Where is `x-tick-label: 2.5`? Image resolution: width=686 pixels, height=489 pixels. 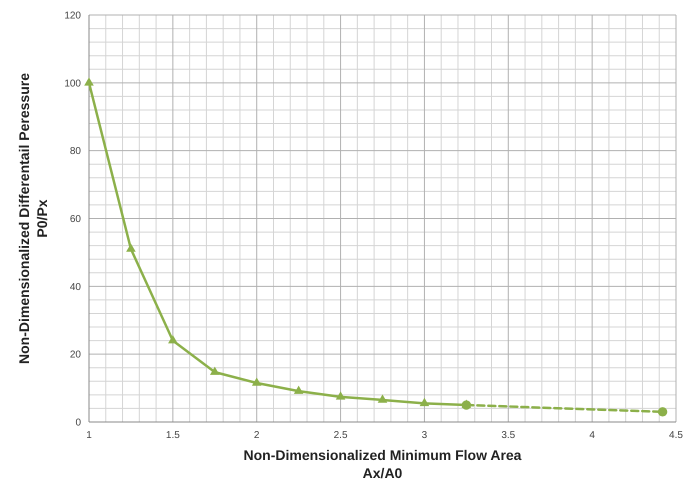 x-tick-label: 2.5 is located at coordinates (341, 435).